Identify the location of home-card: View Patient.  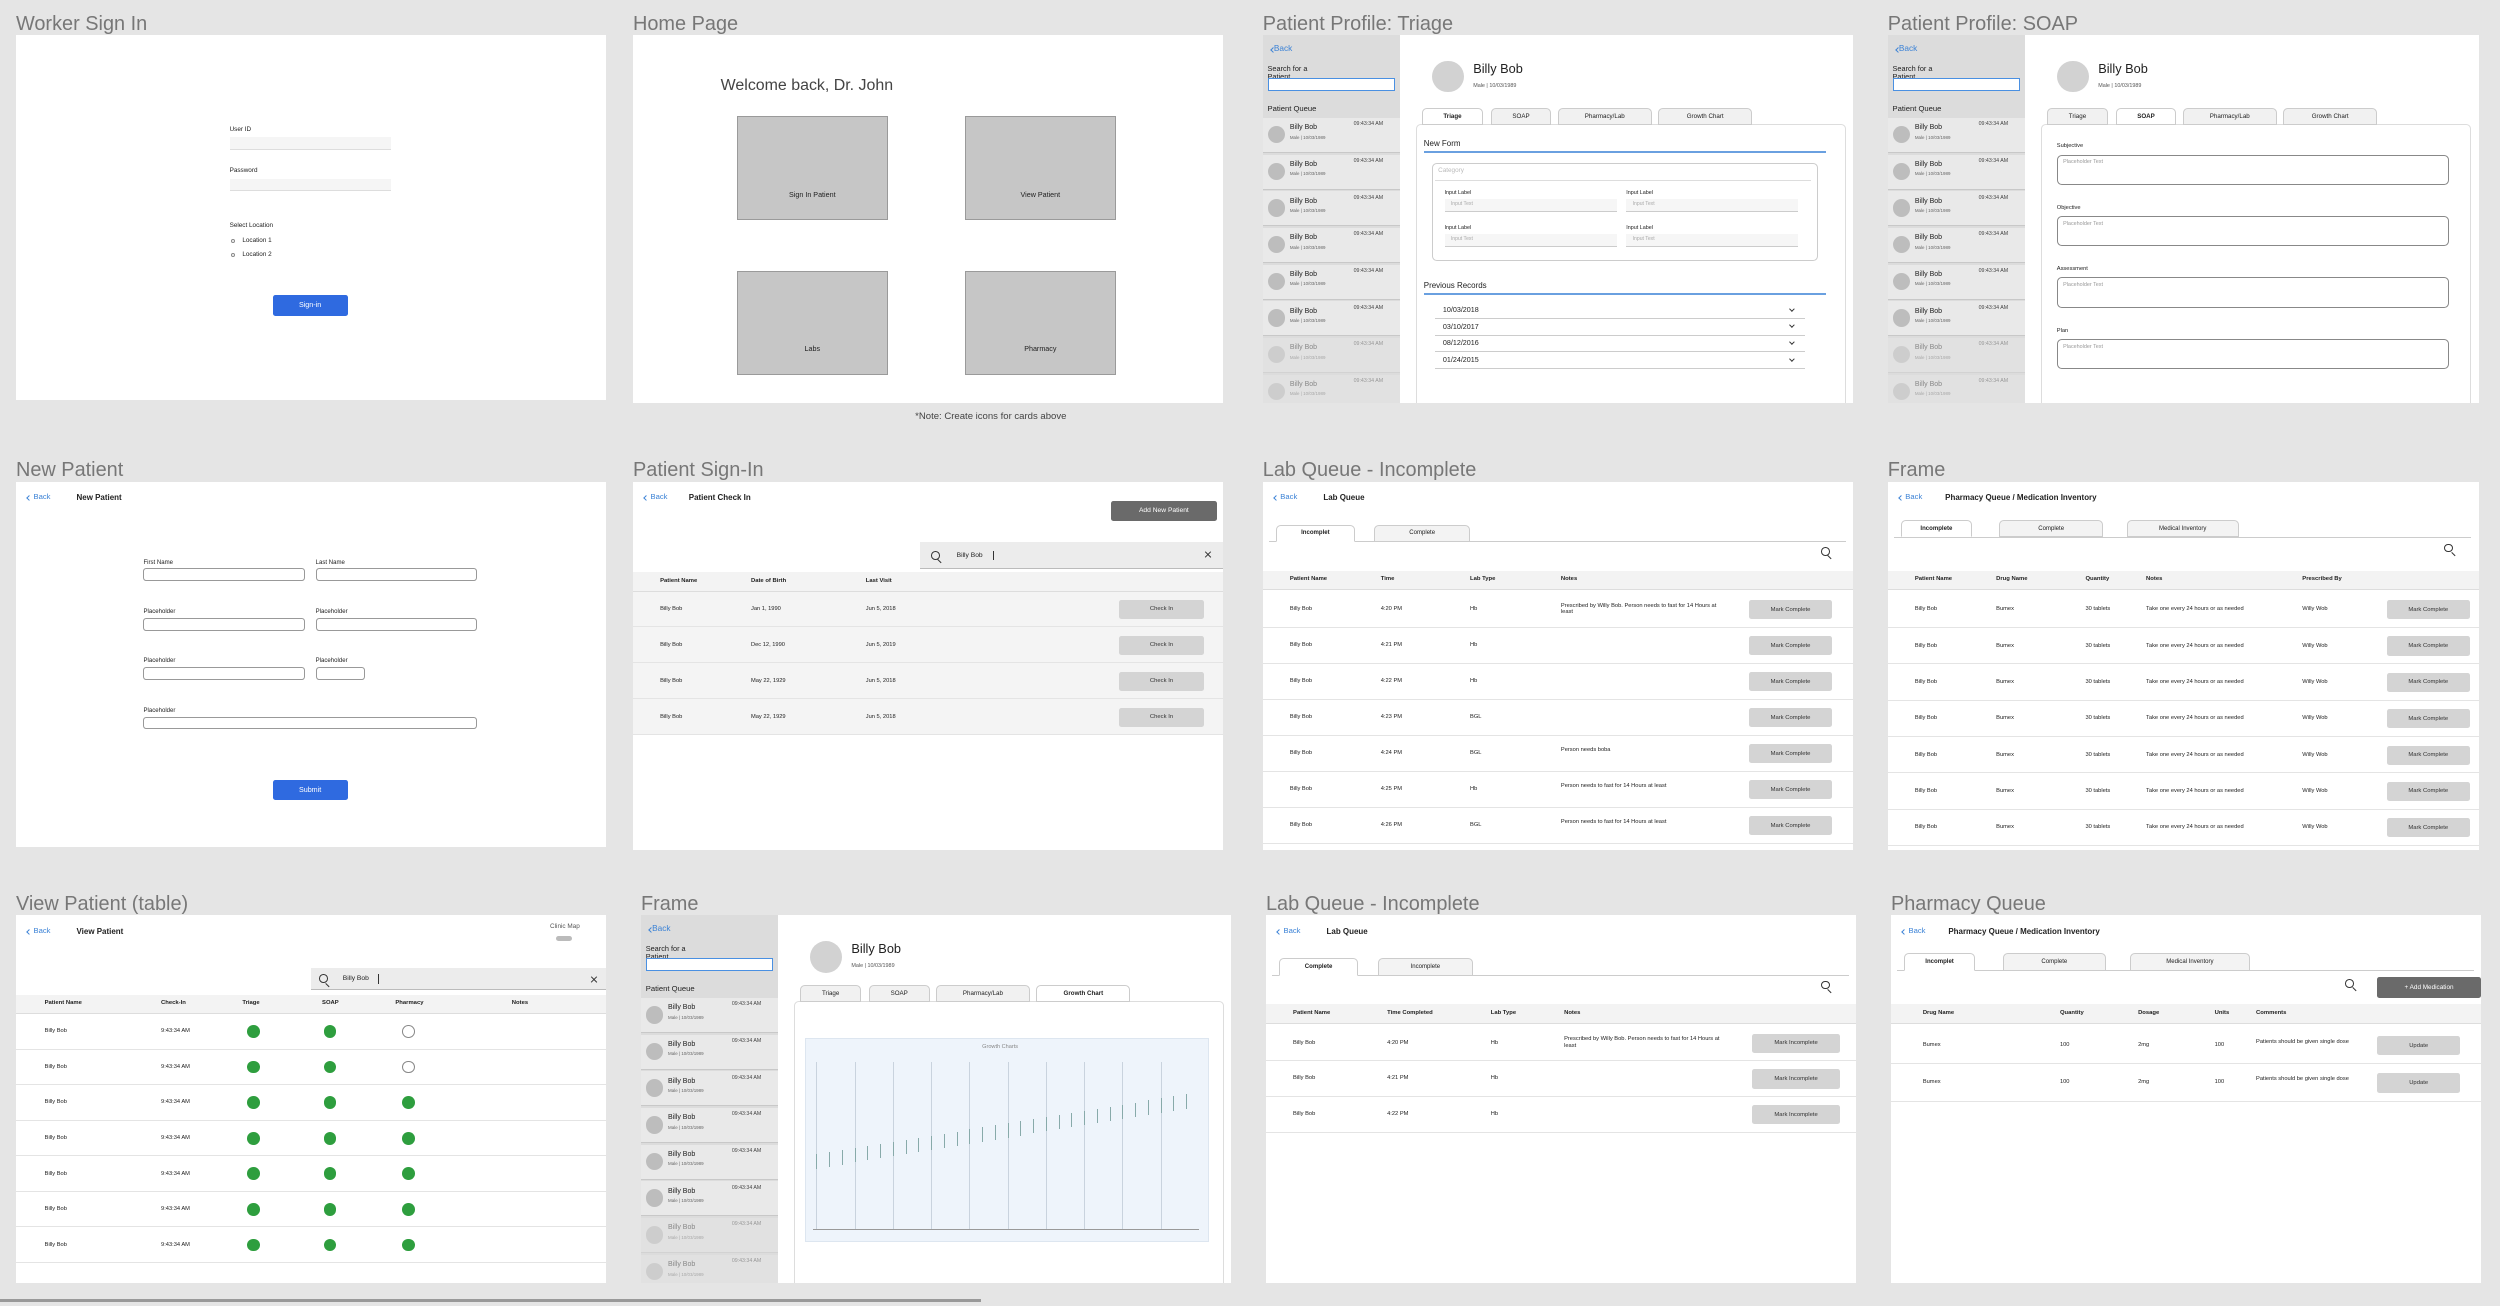
(1040, 168).